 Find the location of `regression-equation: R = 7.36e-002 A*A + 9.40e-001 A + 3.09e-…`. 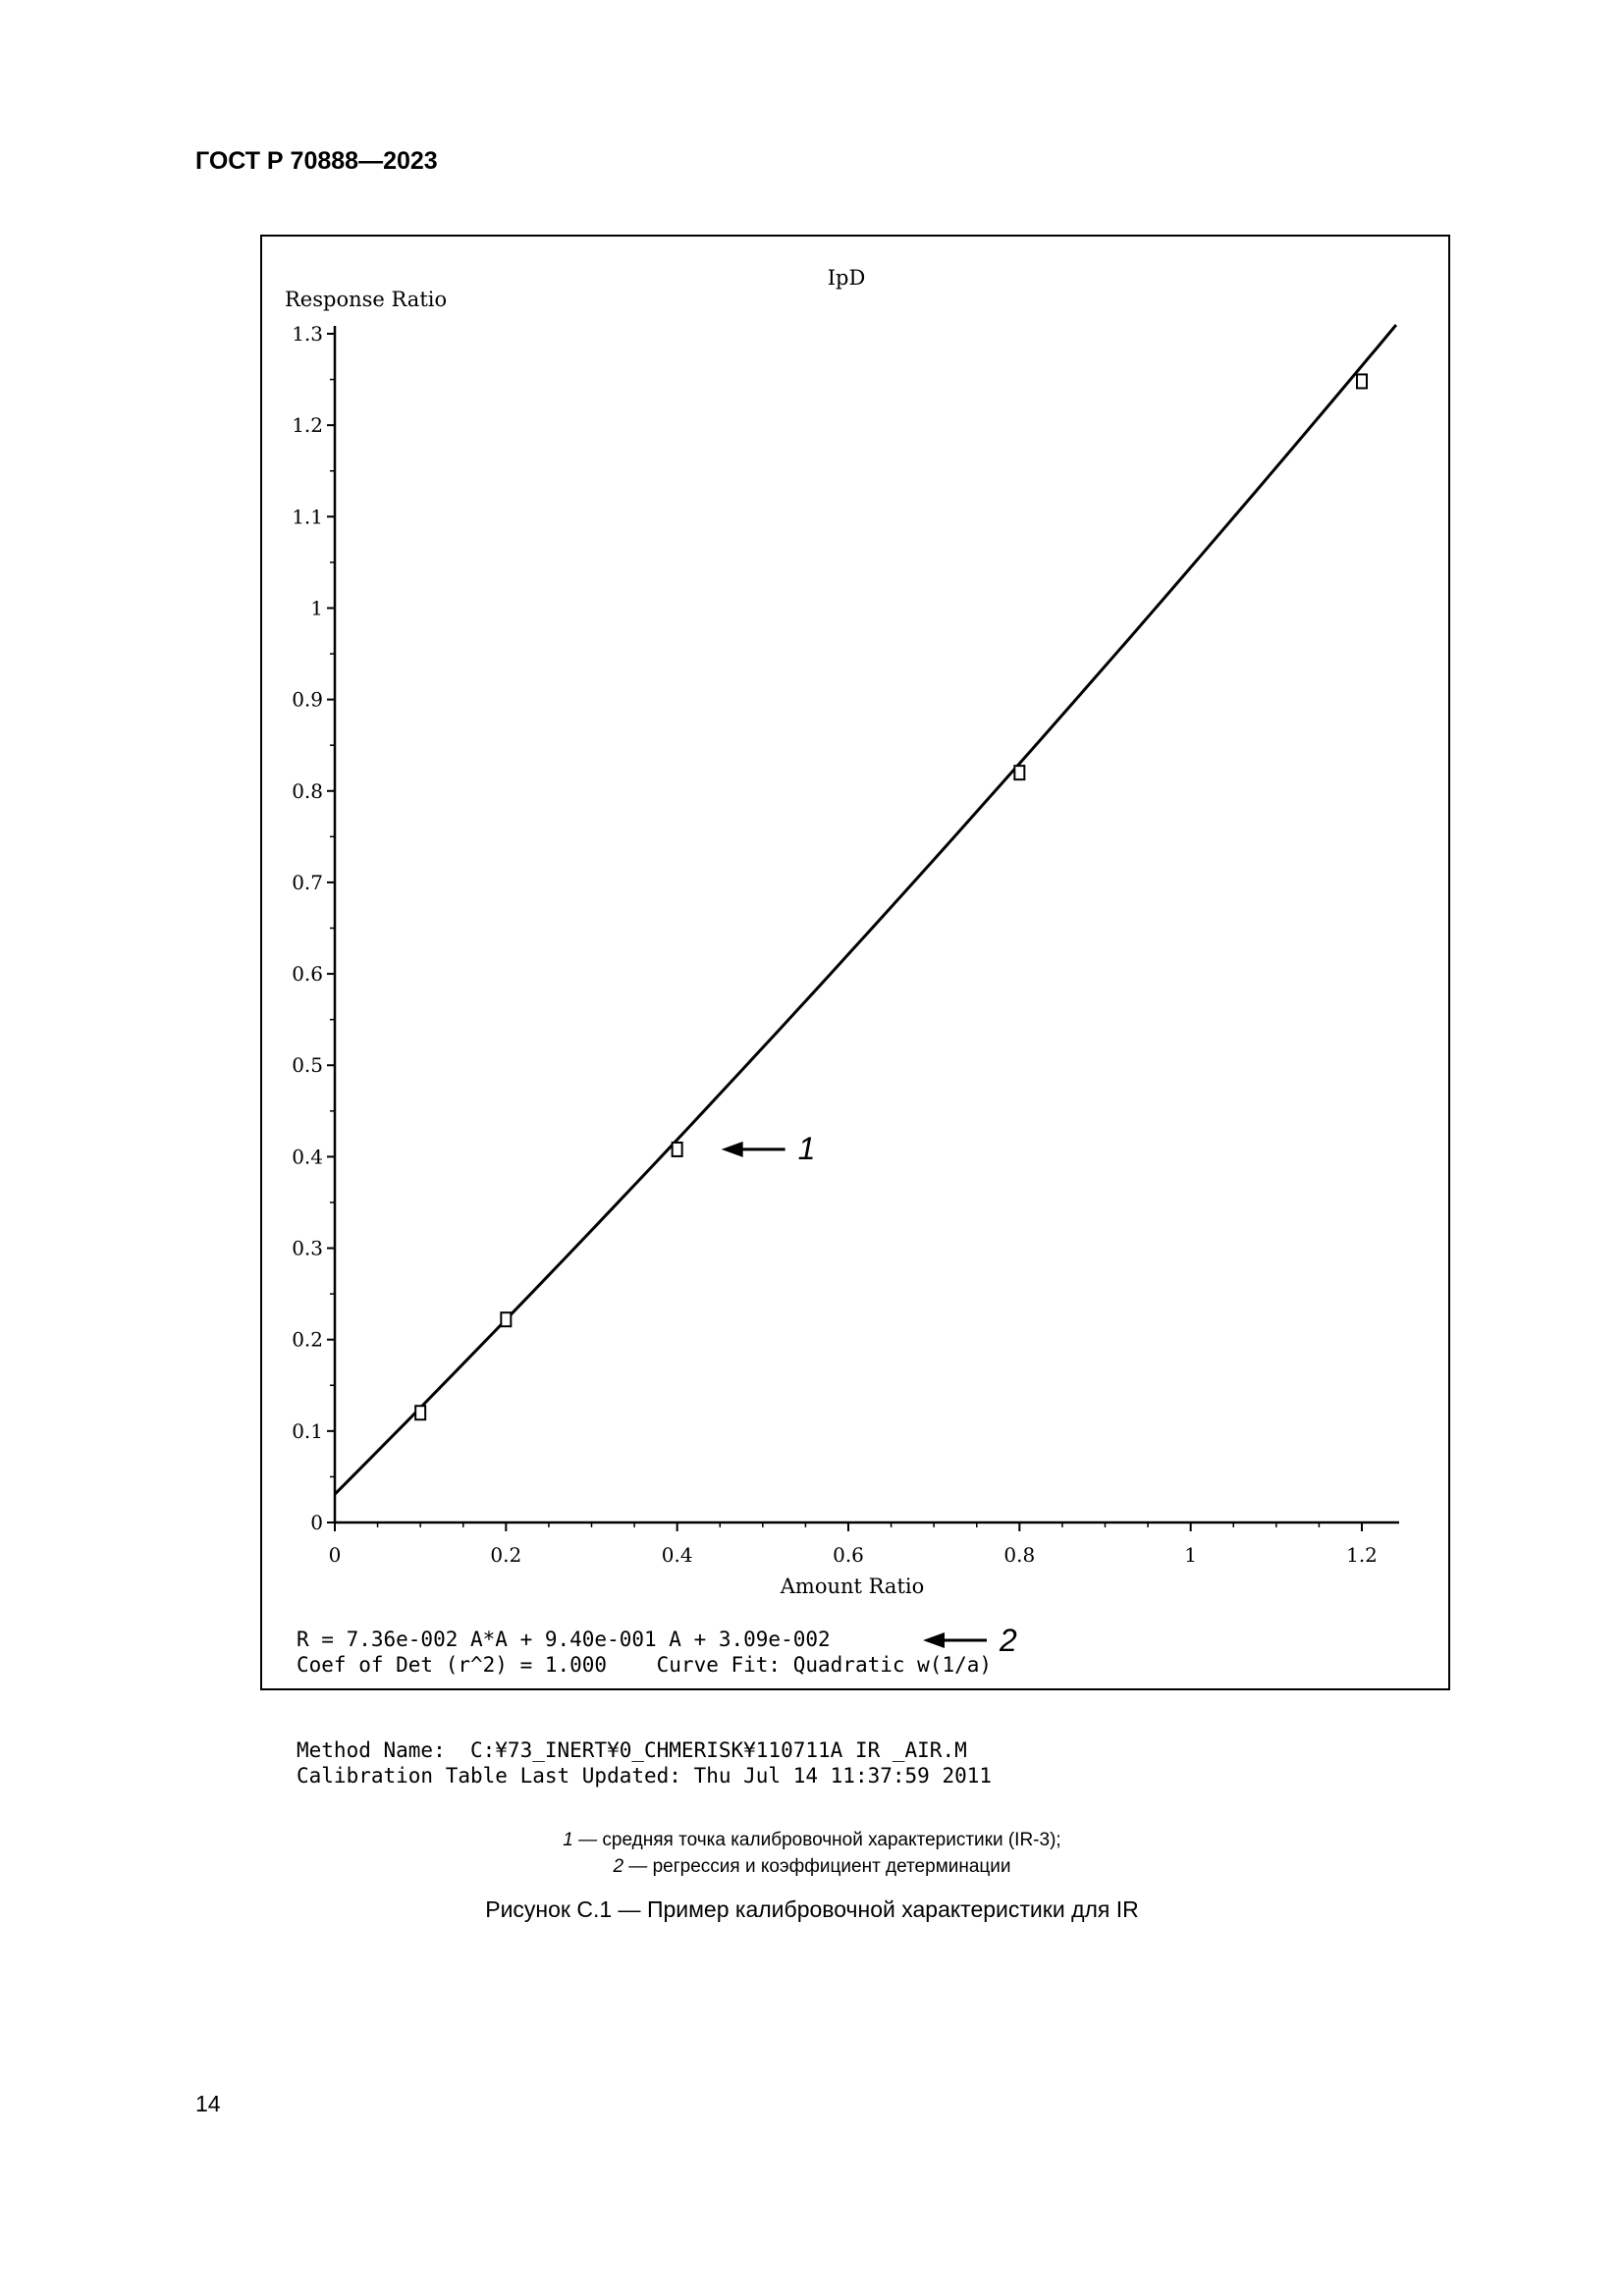

regression-equation: R = 7.36e-002 A*A + 9.40e-001 A + 3.09e-… is located at coordinates (564, 1639).